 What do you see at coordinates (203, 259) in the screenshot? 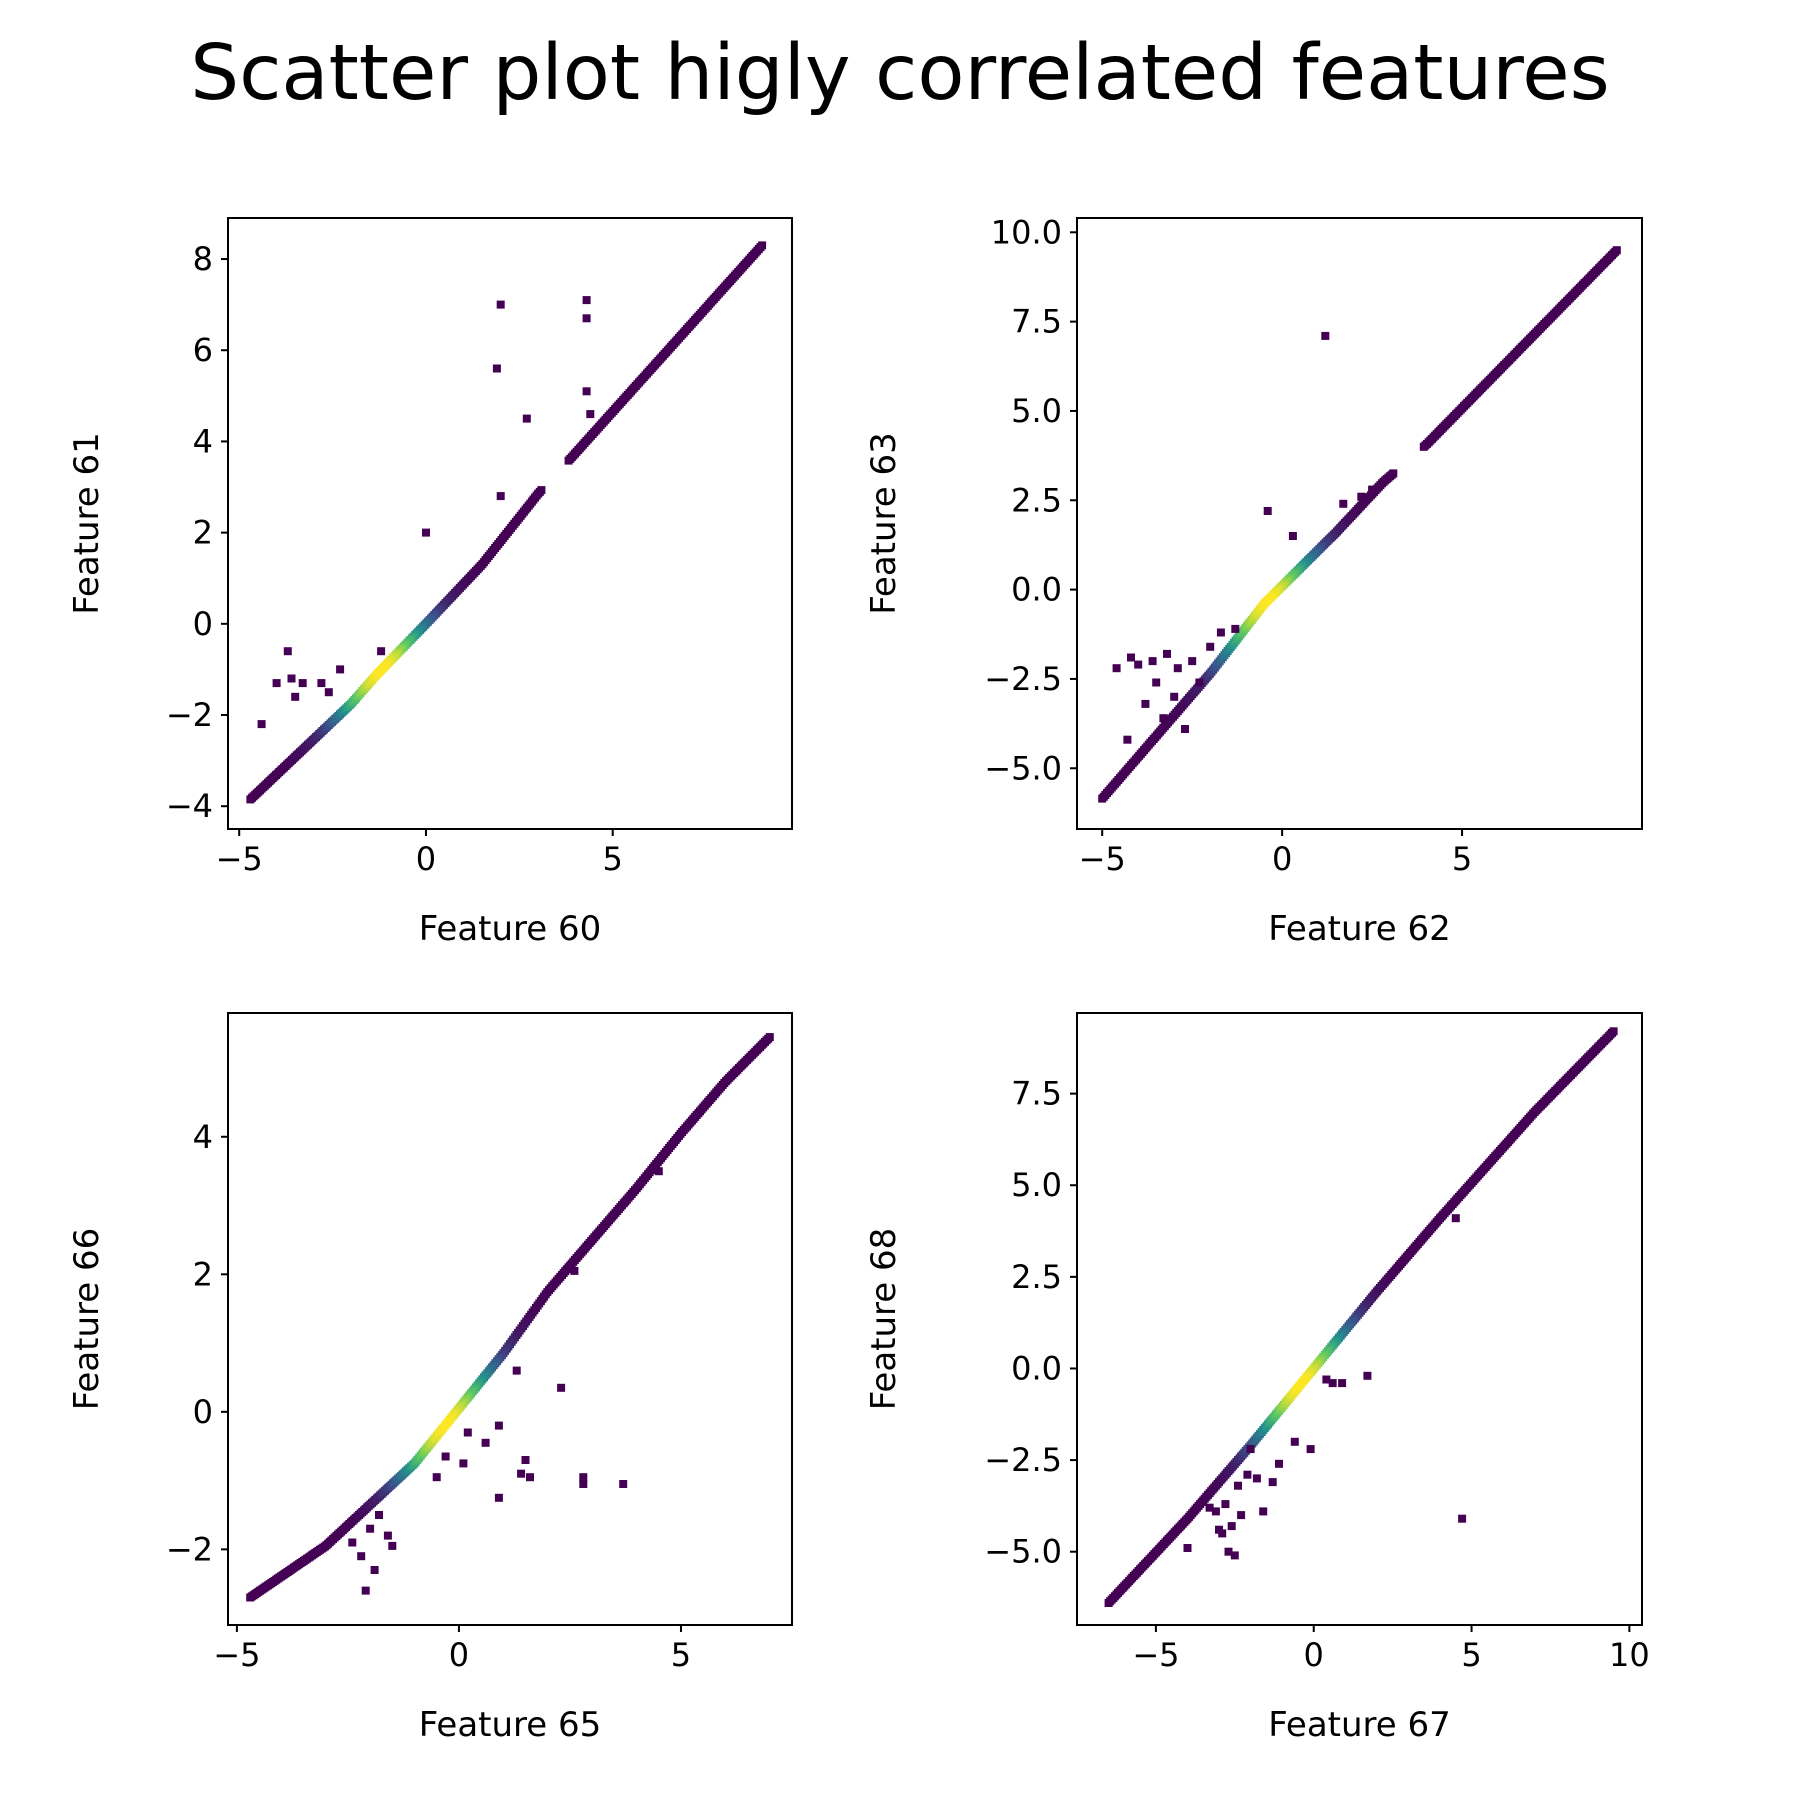
I see `y-tick-label: 8` at bounding box center [203, 259].